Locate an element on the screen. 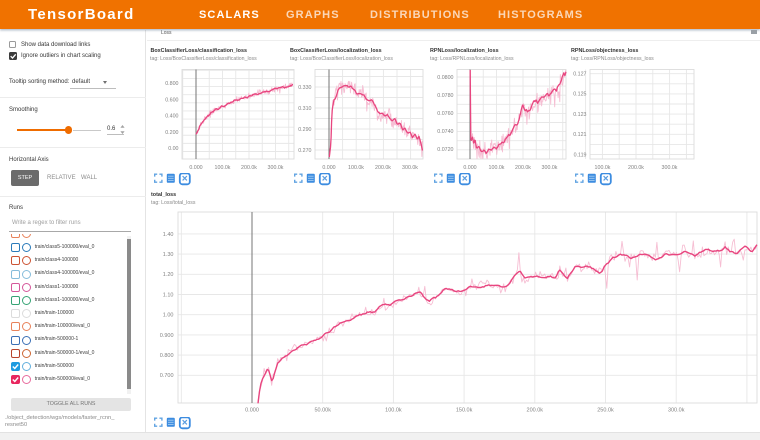 The width and height of the screenshot is (760, 440). svg-text: 0.0720 is located at coordinates (445, 150).